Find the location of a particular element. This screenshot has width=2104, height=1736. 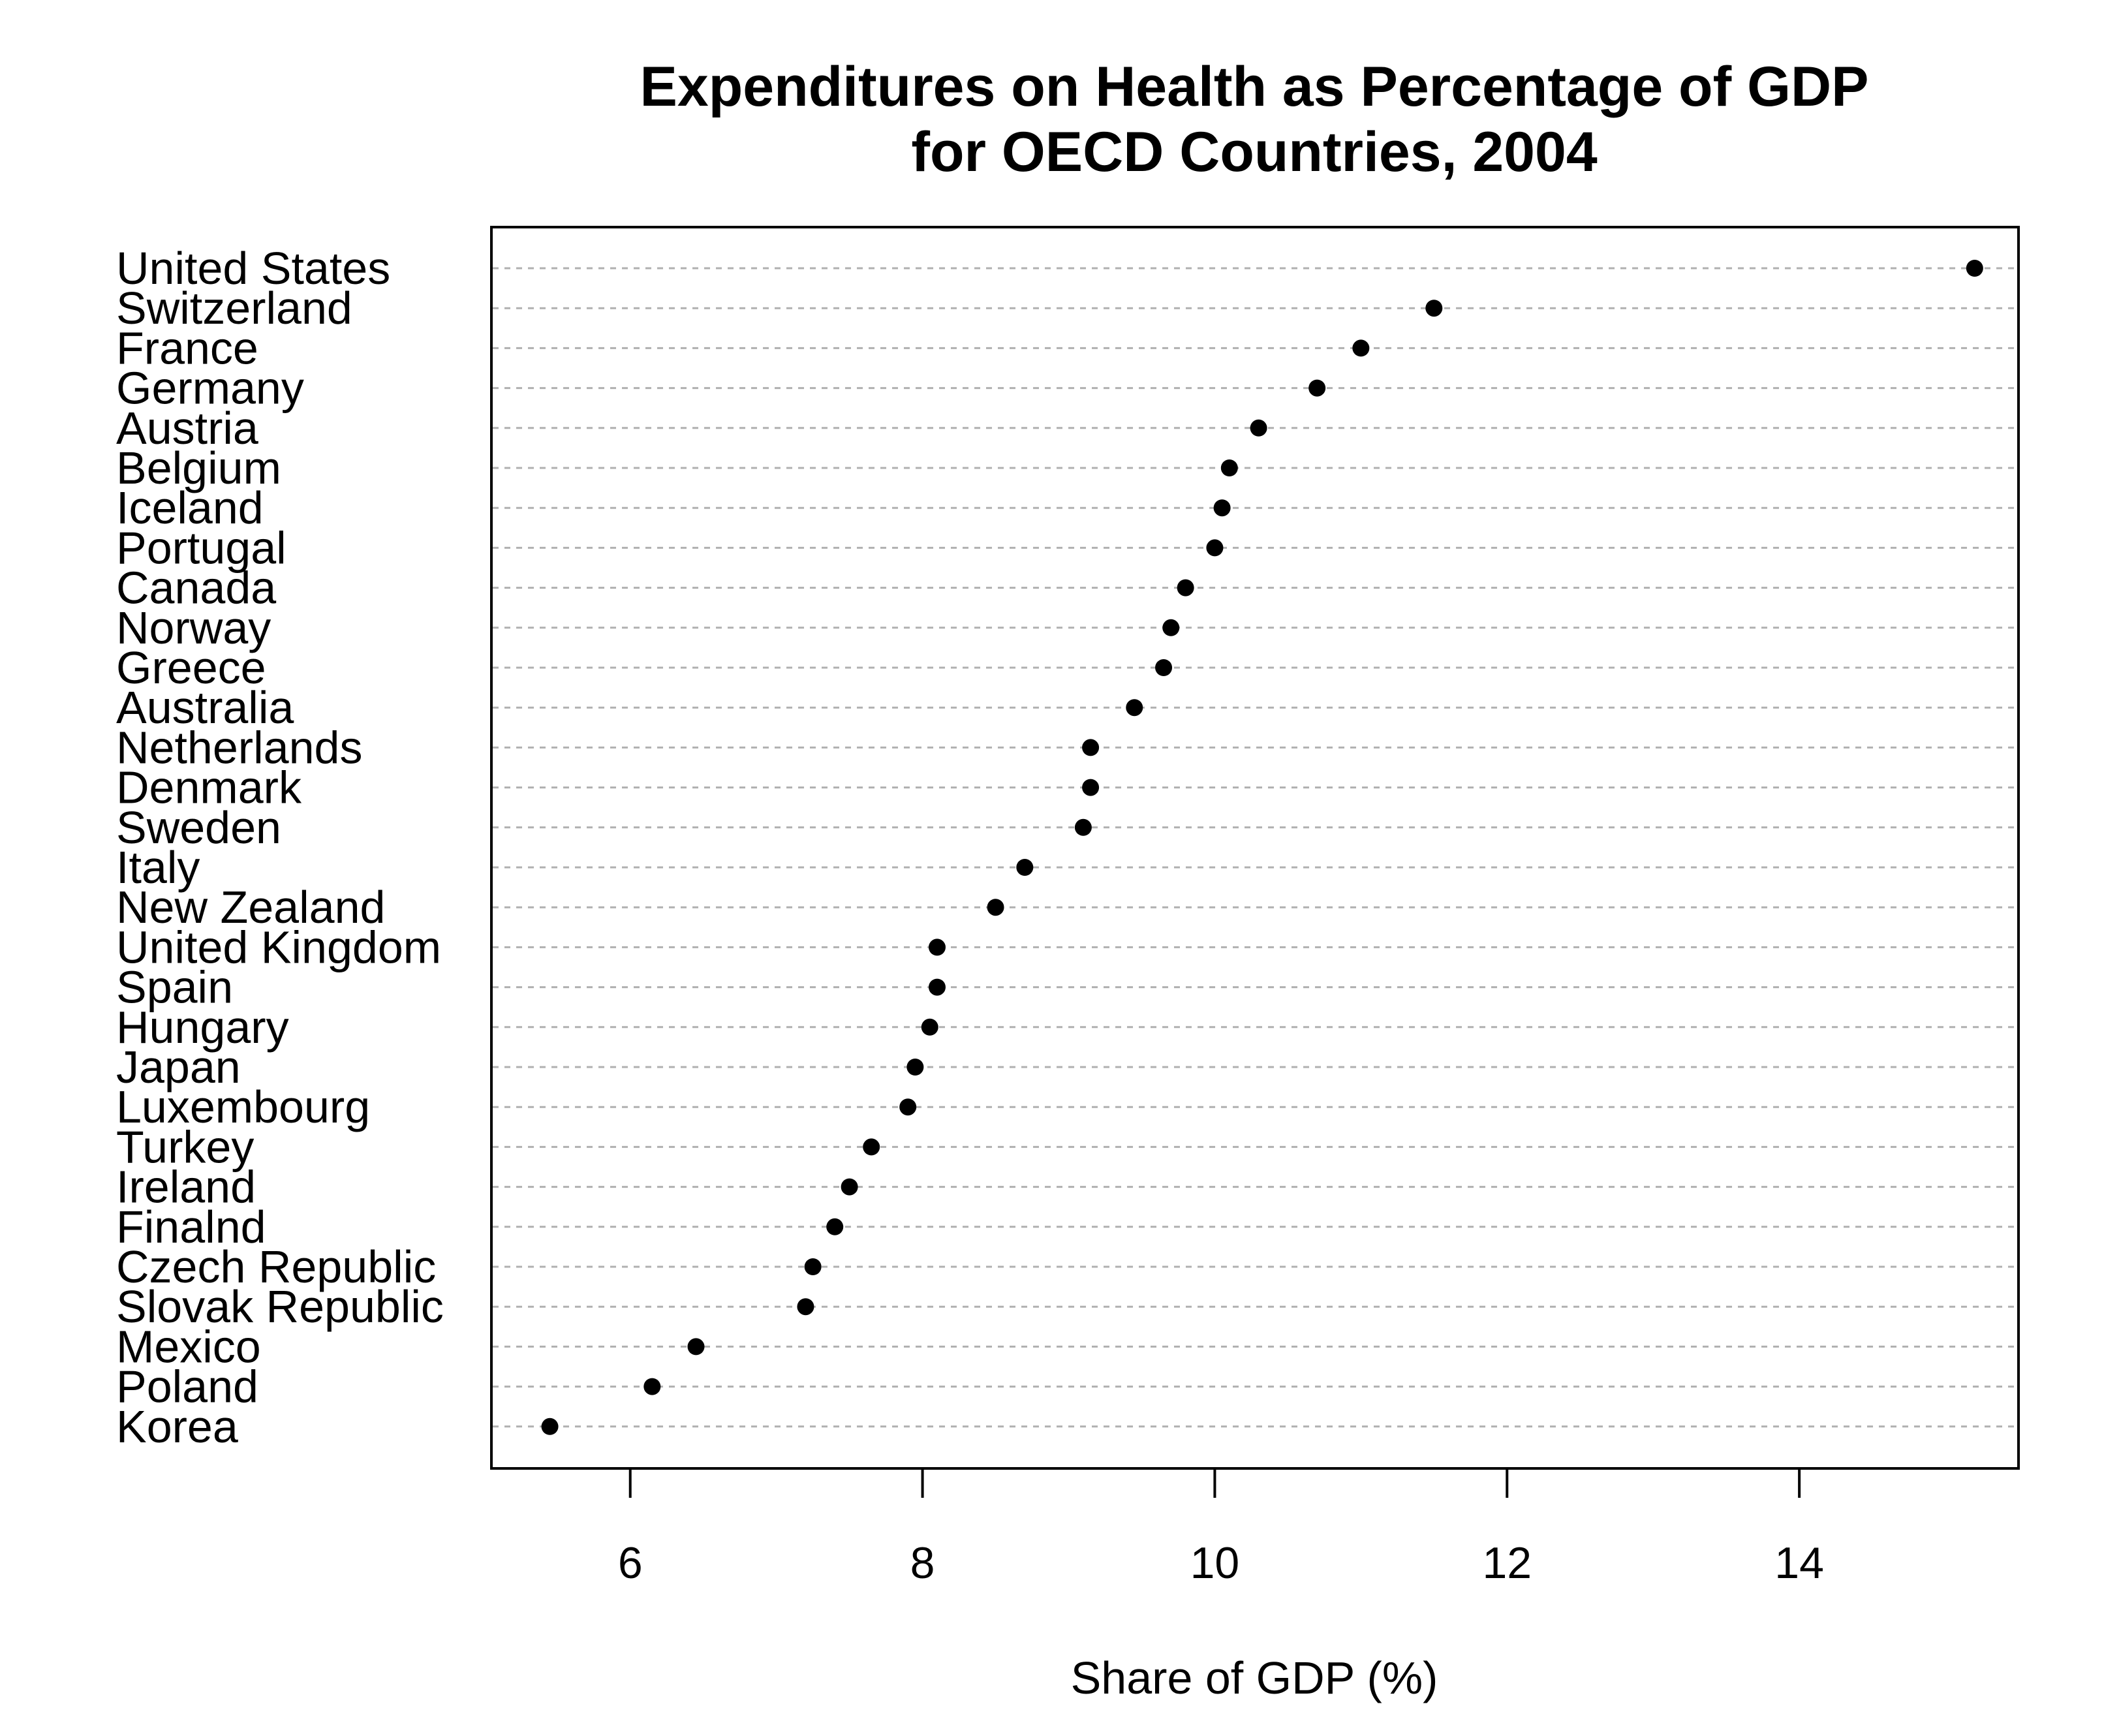

data-point-austria is located at coordinates (1259, 428).